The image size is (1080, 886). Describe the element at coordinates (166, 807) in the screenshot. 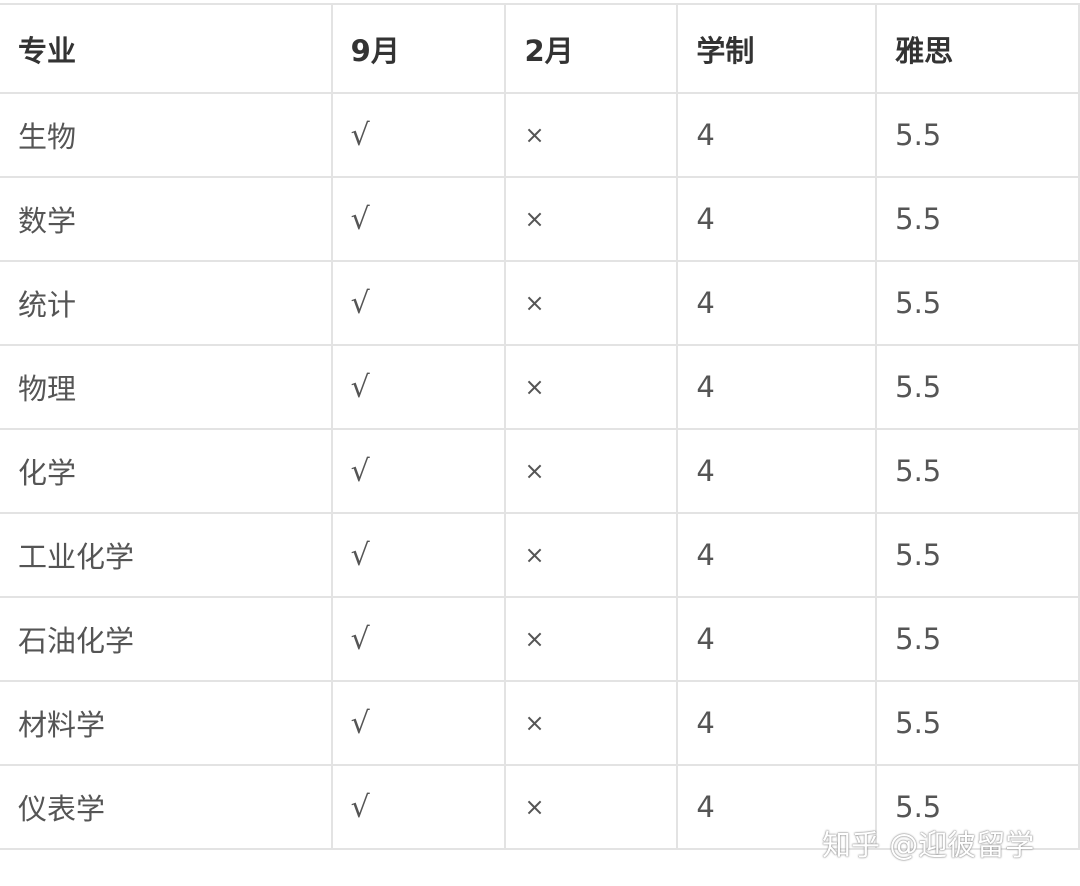

I see `table-cell: 仪表学` at that location.